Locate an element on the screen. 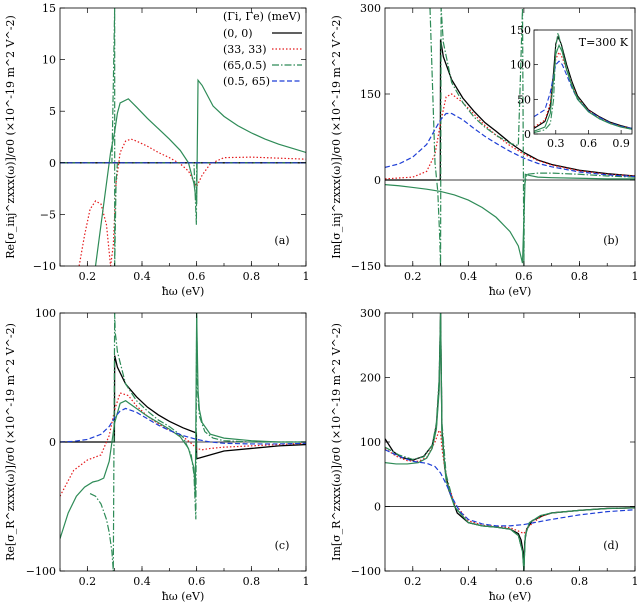 The image size is (643, 609). x-tick-label-c: 0.6 is located at coordinates (197, 581).